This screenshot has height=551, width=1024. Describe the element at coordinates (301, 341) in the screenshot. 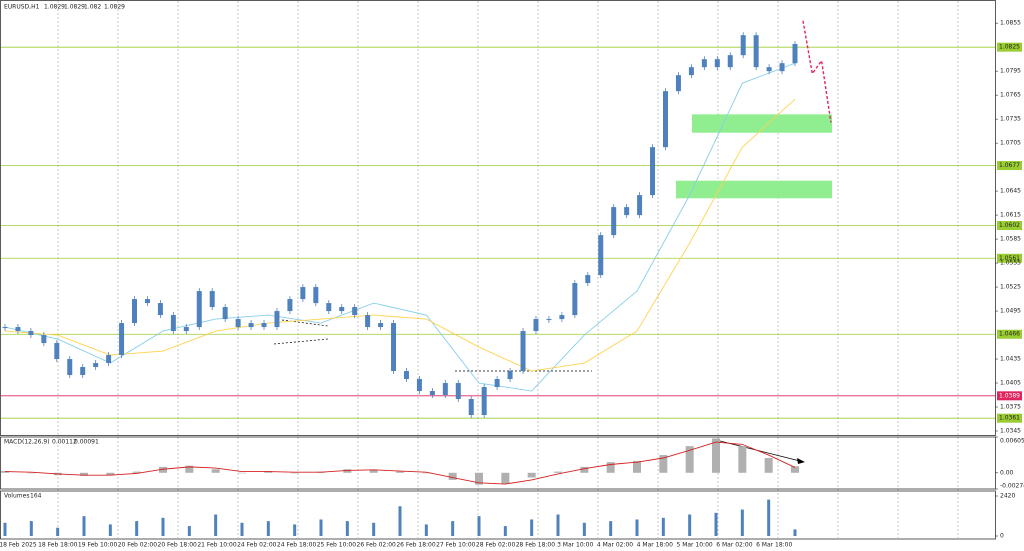

I see `triangle-lower` at that location.